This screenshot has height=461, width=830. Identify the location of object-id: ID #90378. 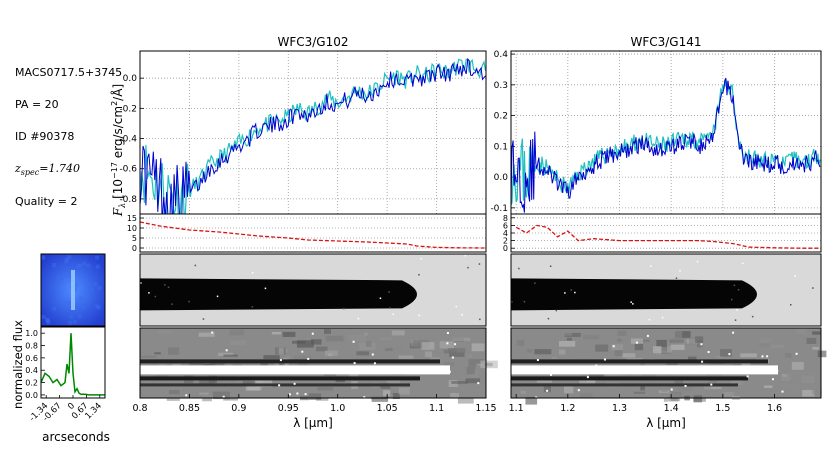
(45, 136).